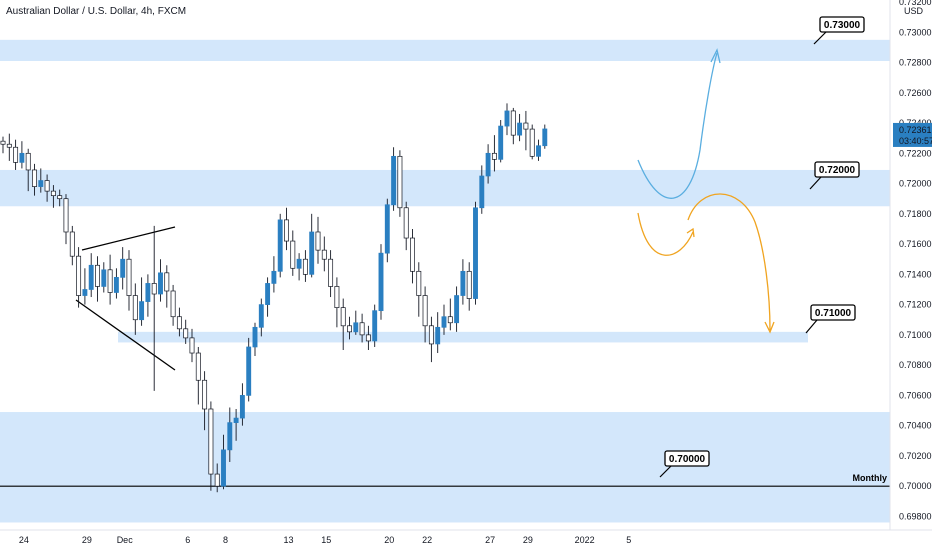 This screenshot has width=932, height=550. I want to click on callout-label: 0.73000, so click(842, 25).